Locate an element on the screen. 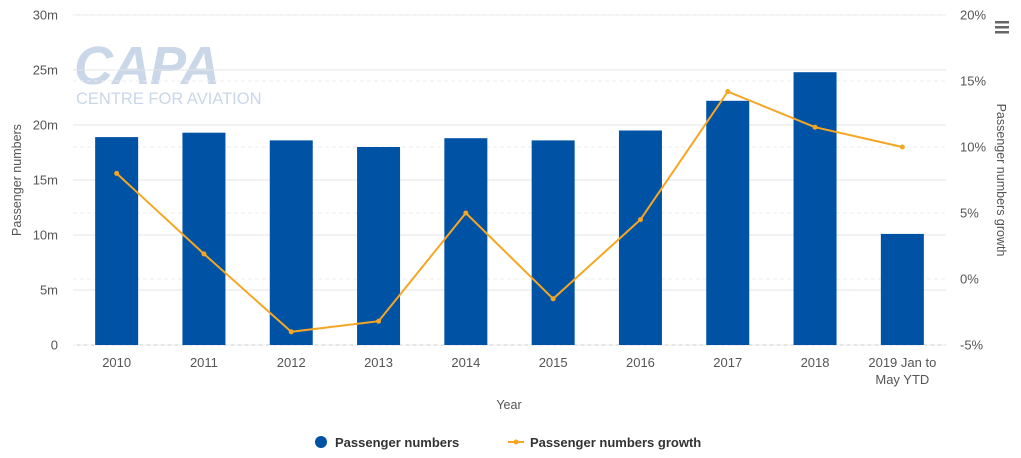 This screenshot has height=458, width=1021. left-y-tick-label: 30m is located at coordinates (45, 15).